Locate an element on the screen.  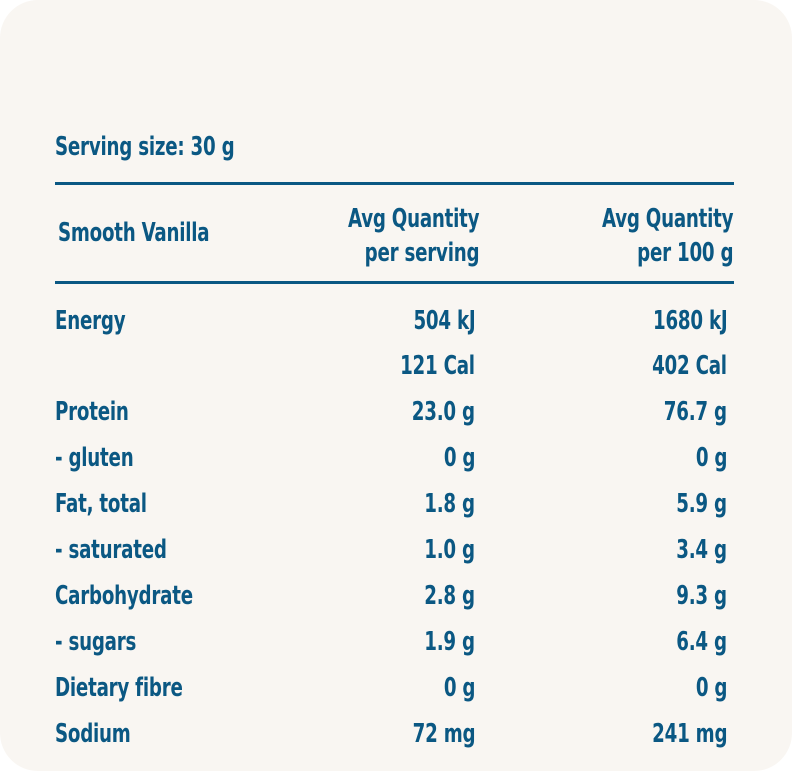
row-label: Sodium is located at coordinates (93, 734).